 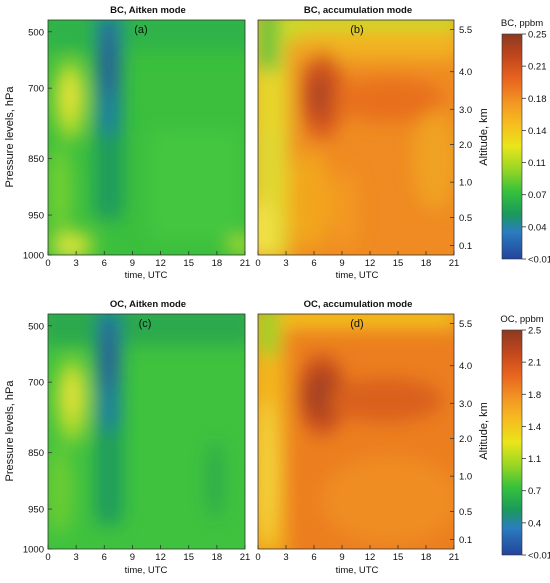 I want to click on colorbar-oc-label: OC, ppbm, so click(x=521, y=319).